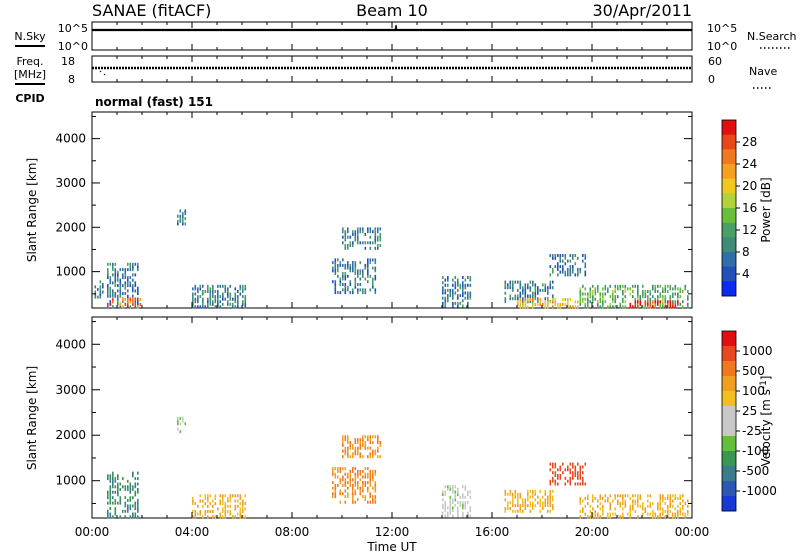  I want to click on station-title: SANAE (fitACF), so click(151, 10).